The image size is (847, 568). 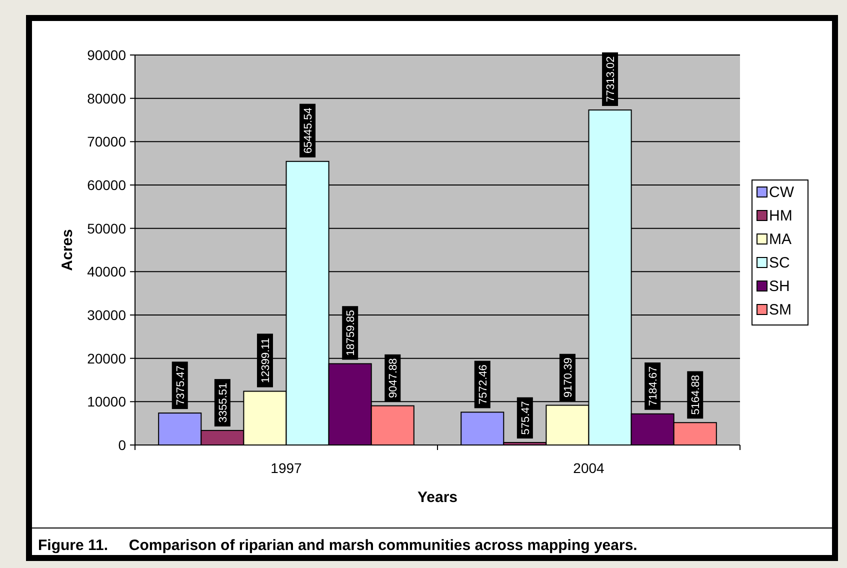 I want to click on legend-label: SM, so click(x=780, y=310).